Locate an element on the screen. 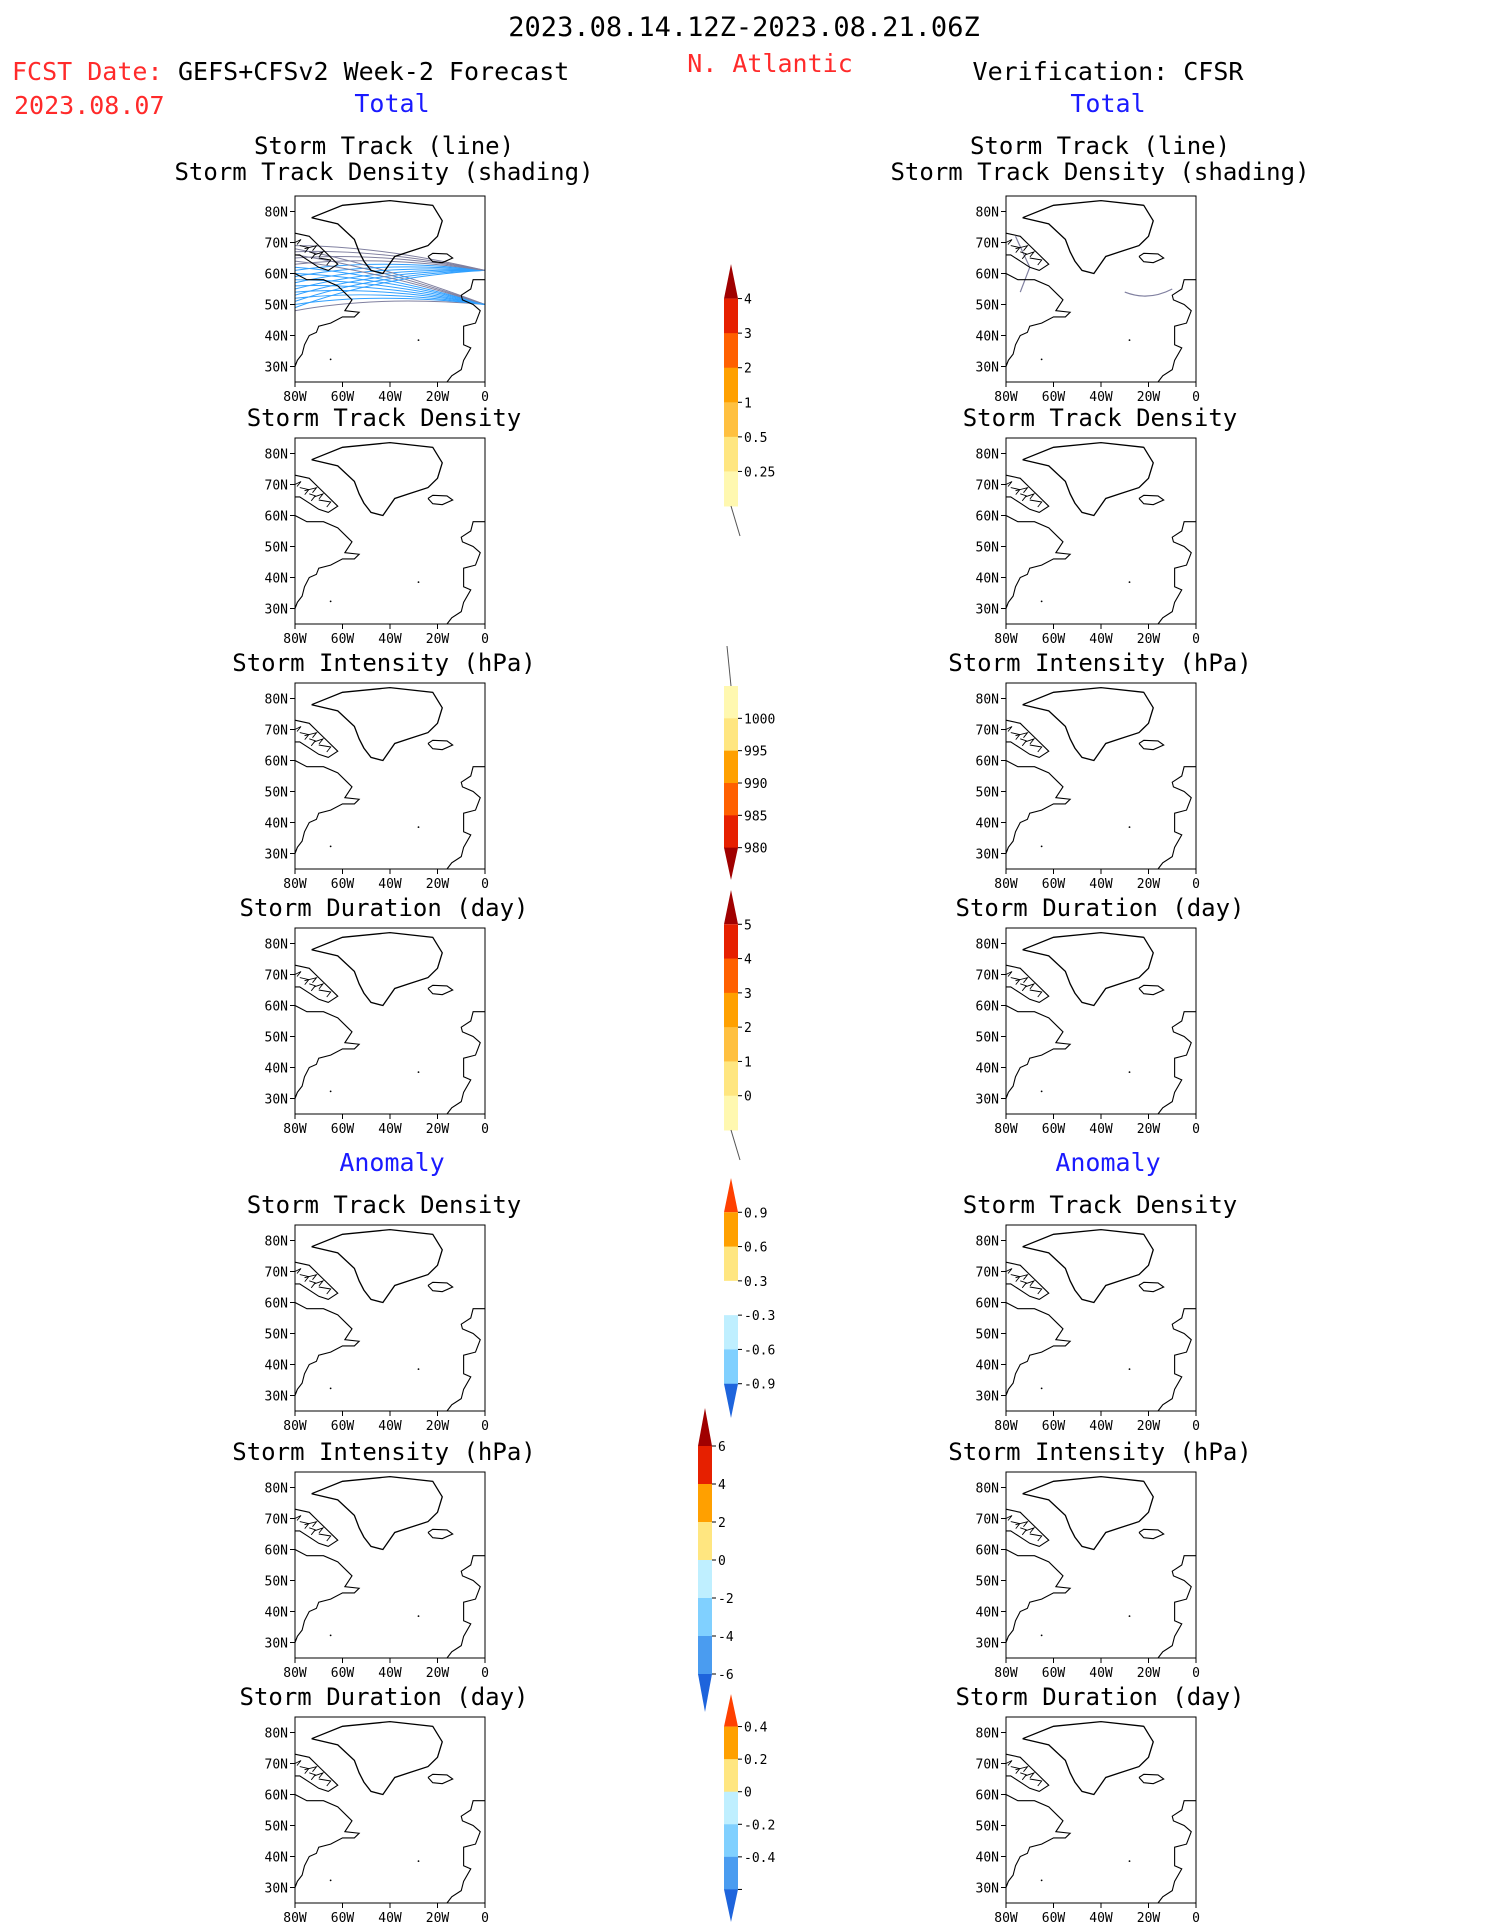  colorbar-top-open is located at coordinates (729, 666).